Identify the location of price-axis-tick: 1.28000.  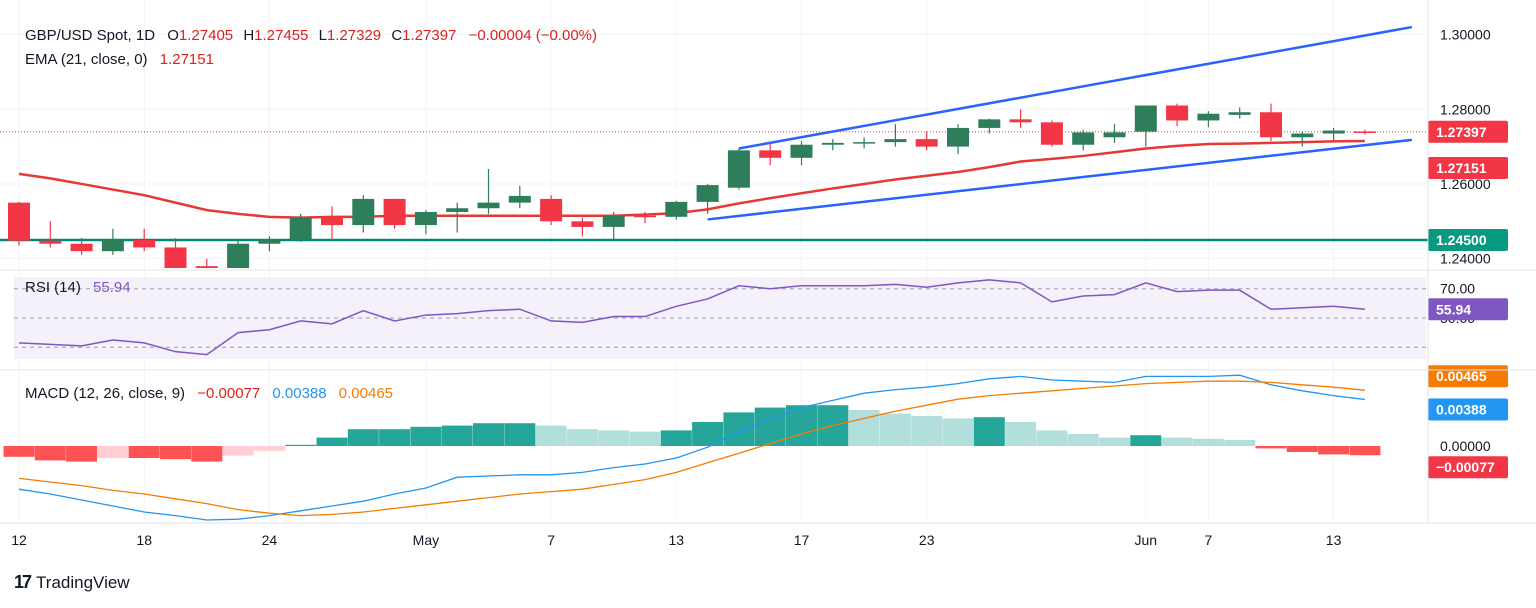
(1465, 109).